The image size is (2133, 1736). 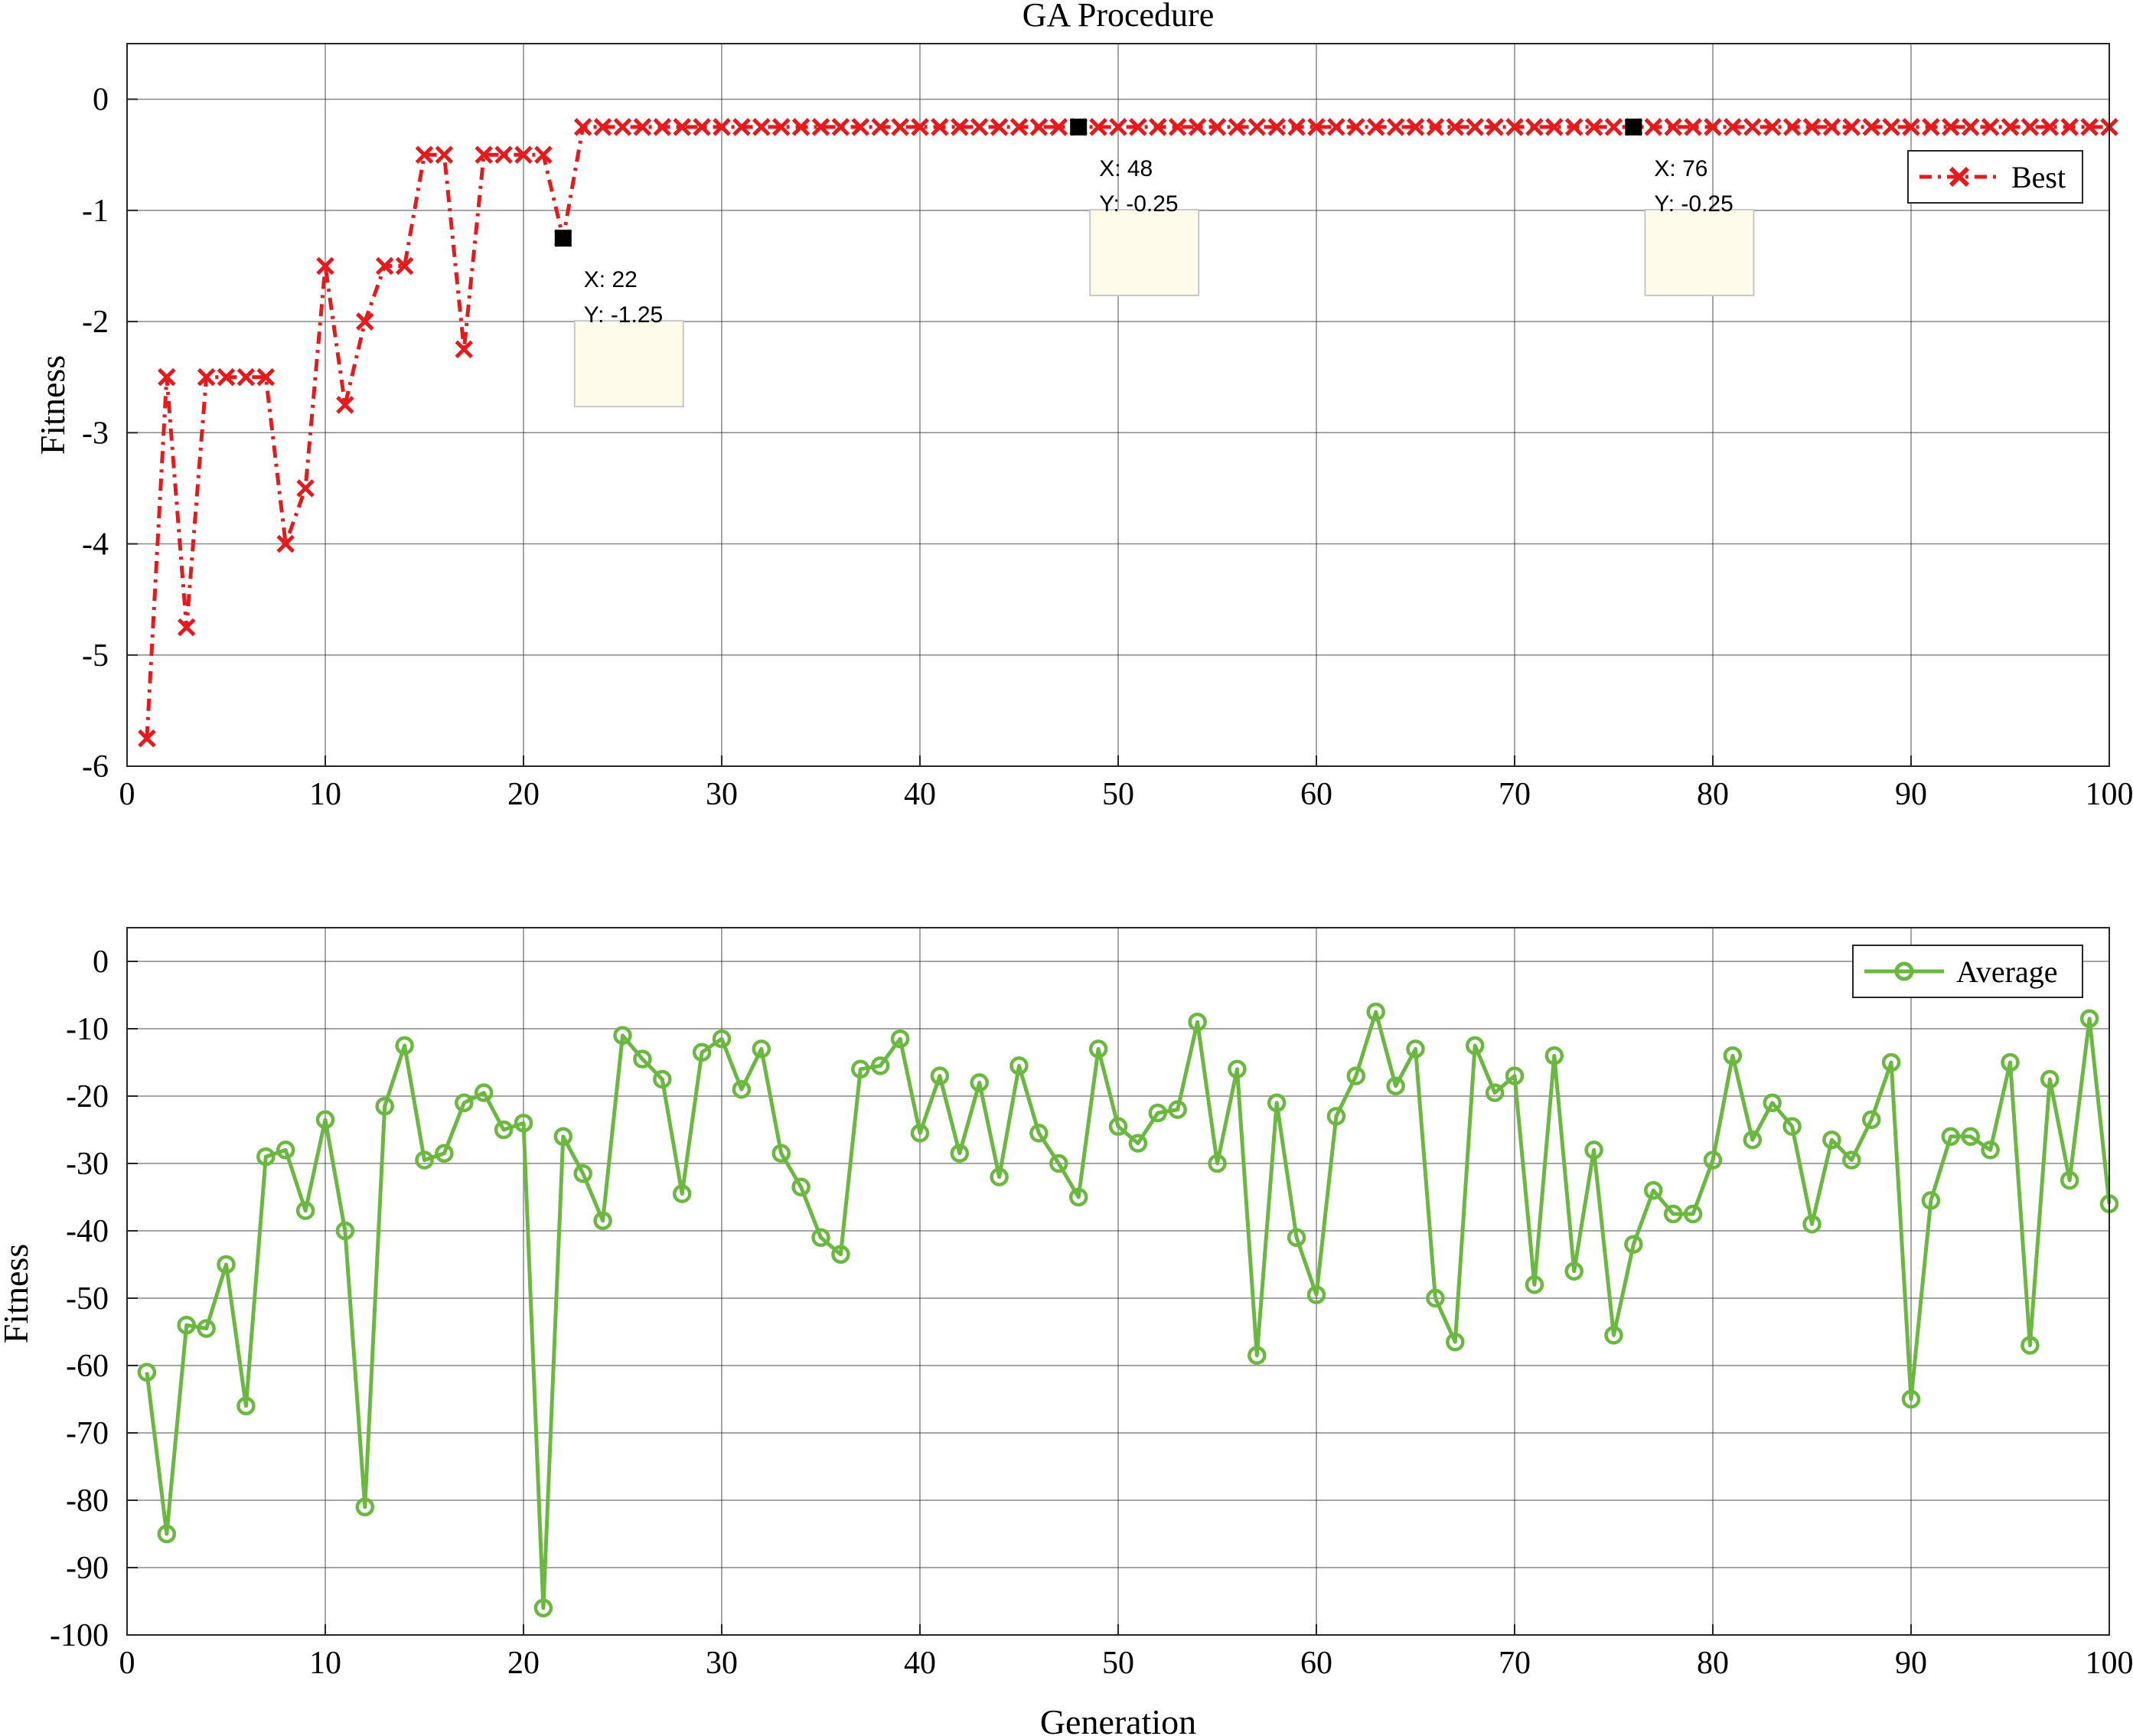 What do you see at coordinates (611, 279) in the screenshot?
I see `datatip-x-label: X: 22` at bounding box center [611, 279].